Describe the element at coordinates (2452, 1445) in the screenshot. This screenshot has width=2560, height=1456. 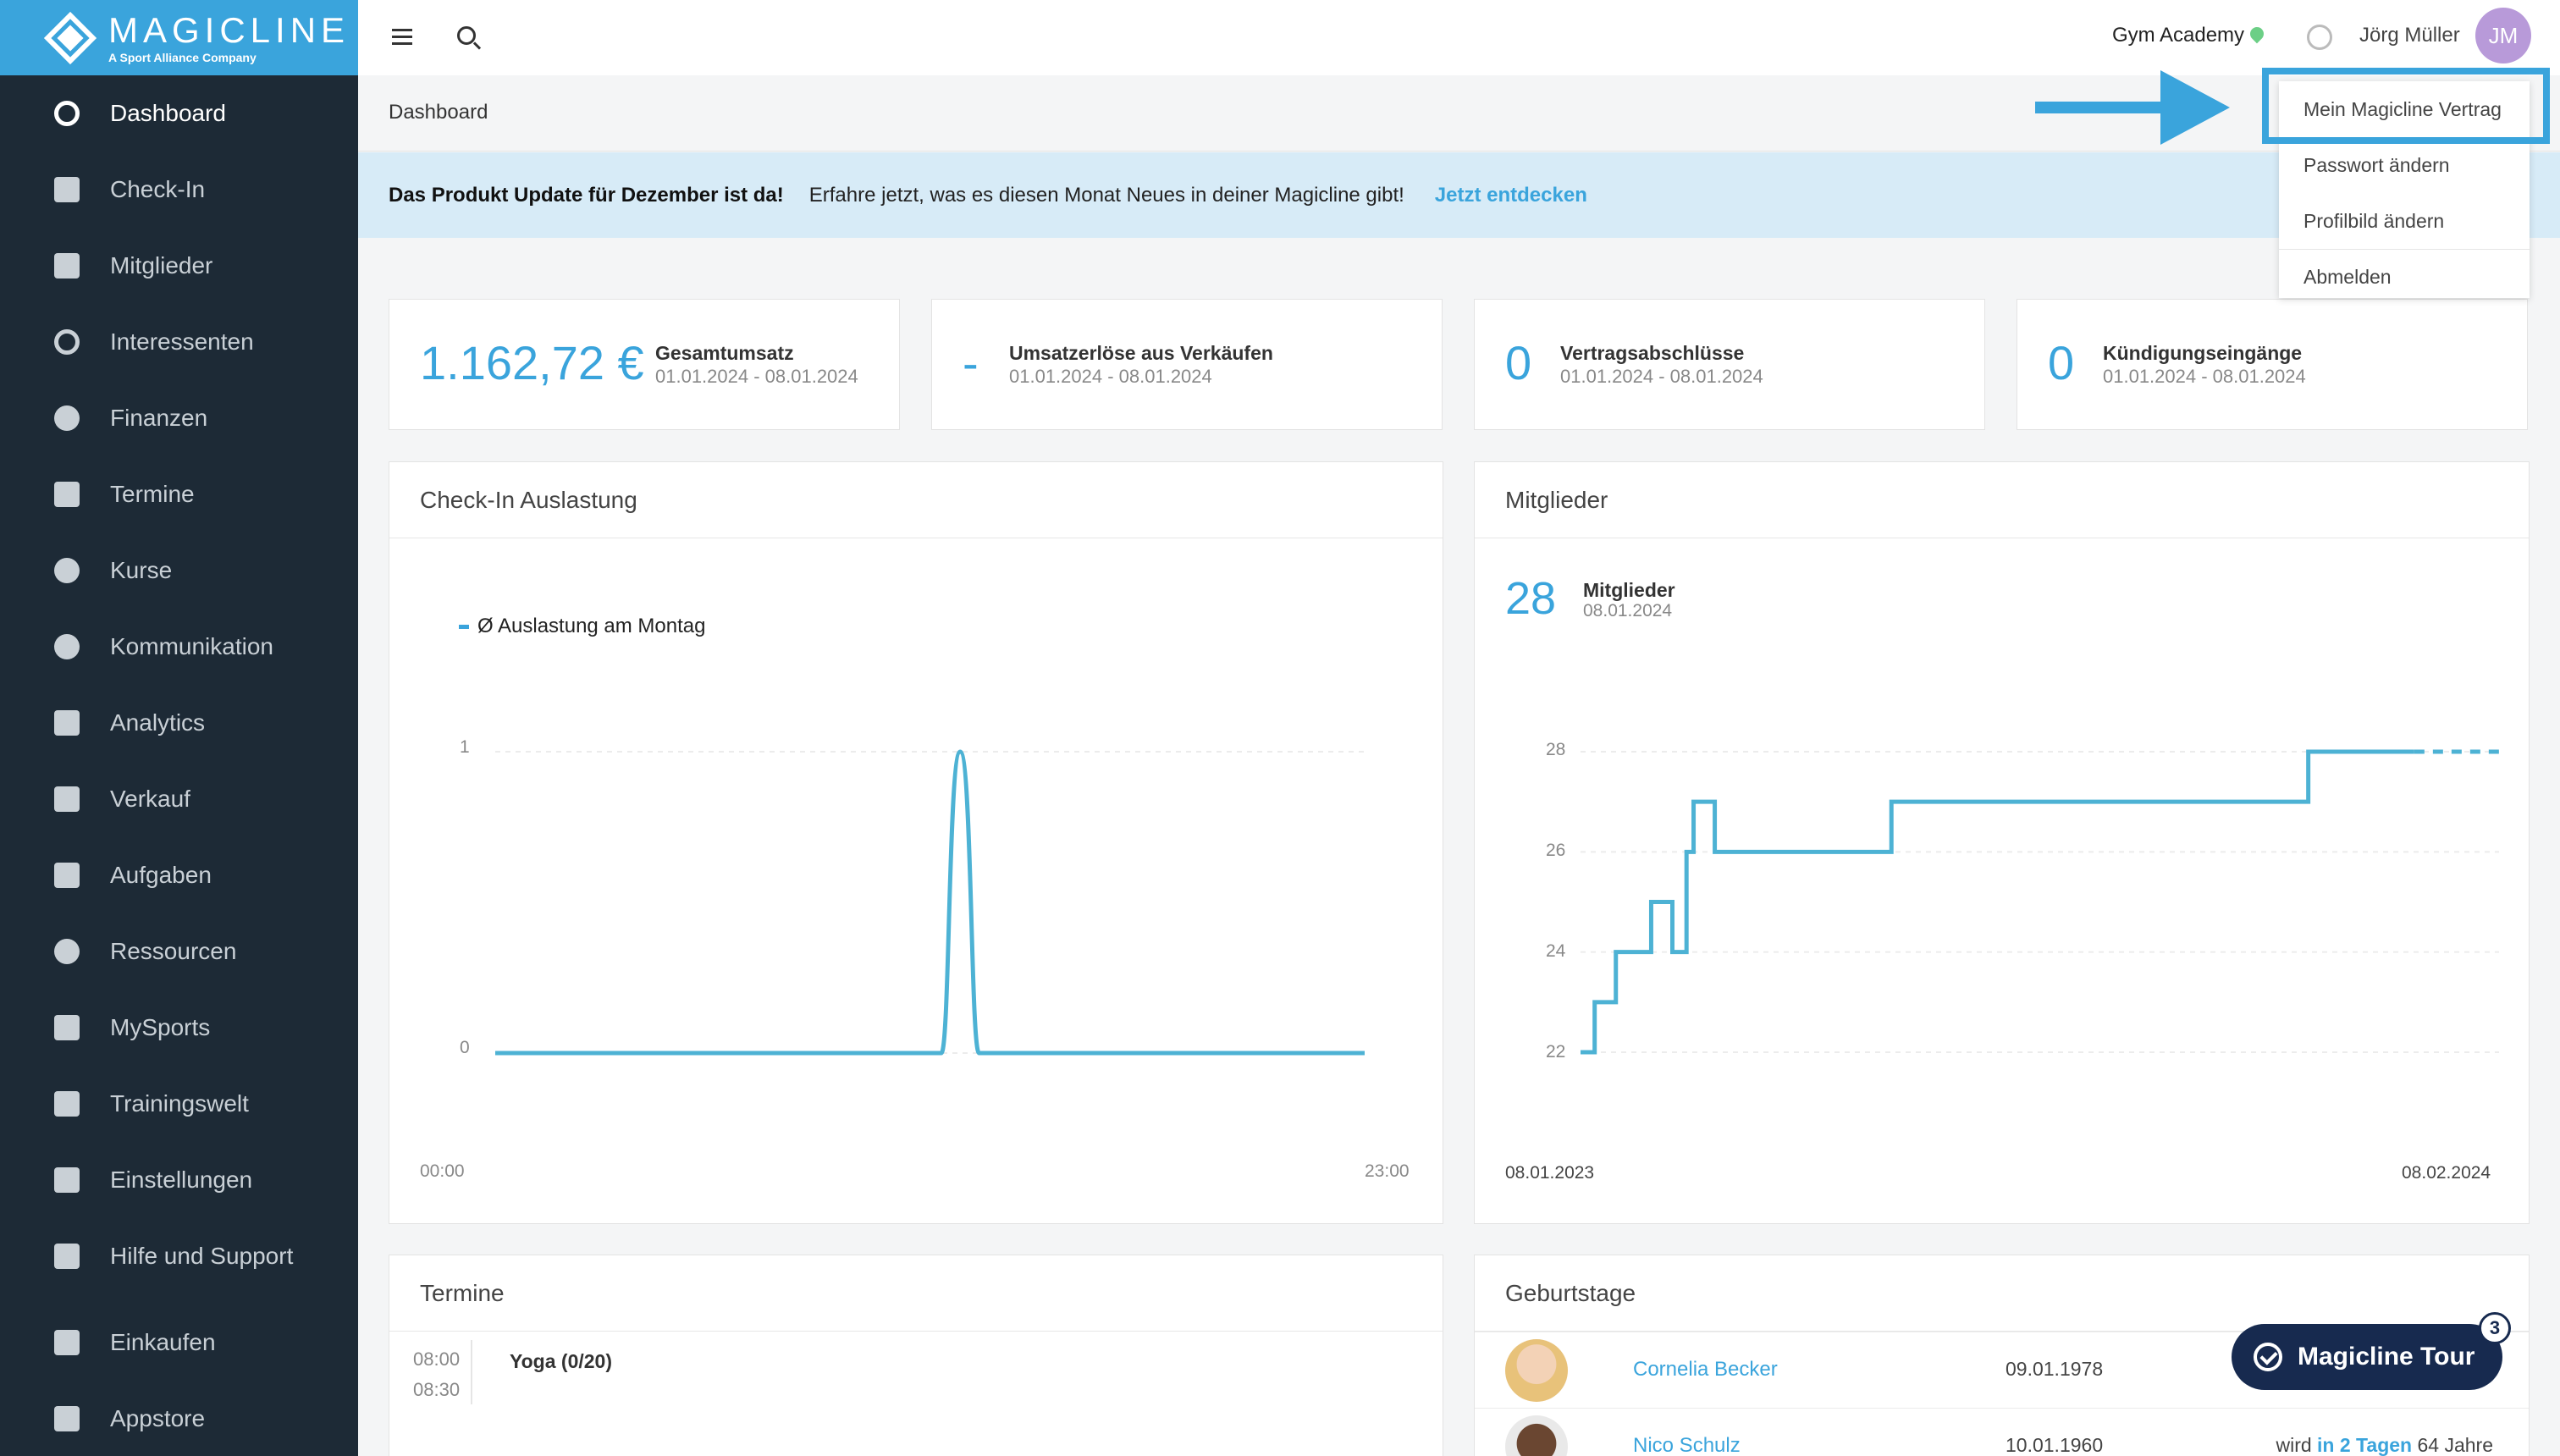
I see `birthday-note-suffix: 64 Jahre` at that location.